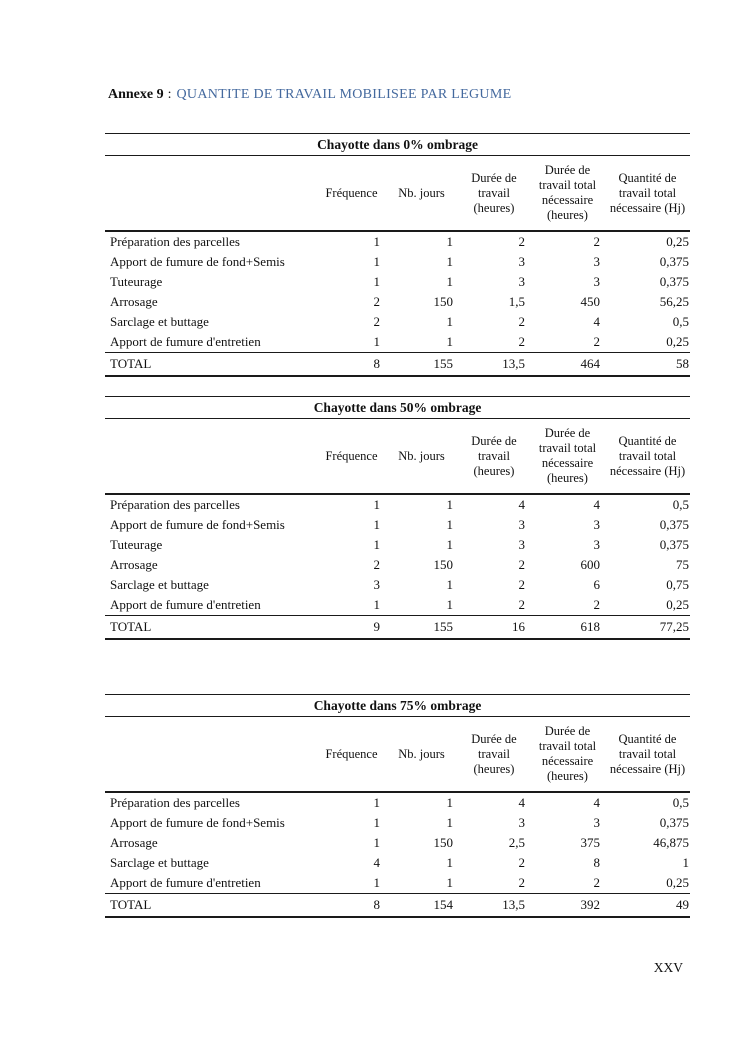  I want to click on total-row: TOTAL 9 155 16 618 77,25, so click(397, 627).